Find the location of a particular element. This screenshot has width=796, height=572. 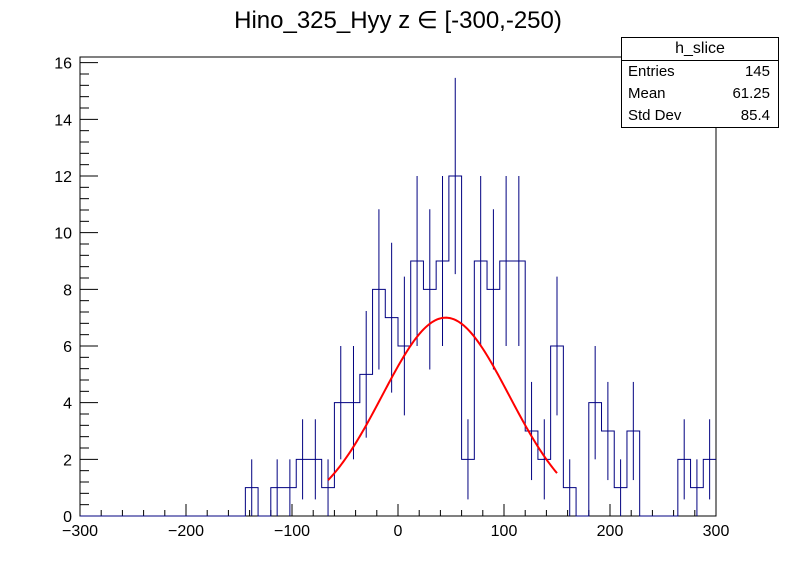

x-tick-label: −200 is located at coordinates (186, 531).